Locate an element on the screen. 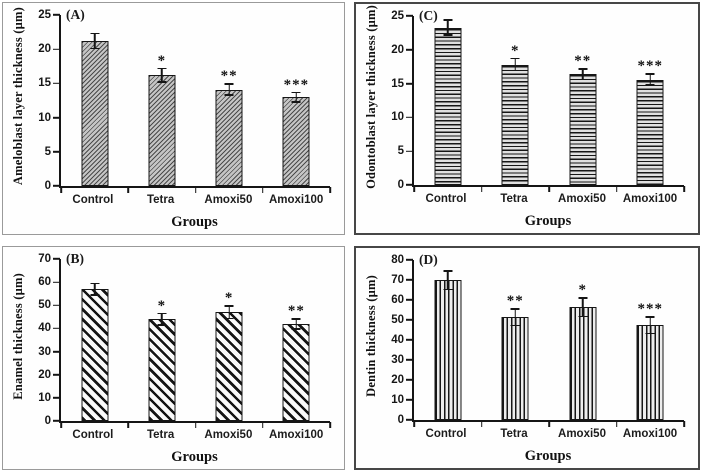 The height and width of the screenshot is (475, 704). y-tick-label: 50 is located at coordinates (397, 320).